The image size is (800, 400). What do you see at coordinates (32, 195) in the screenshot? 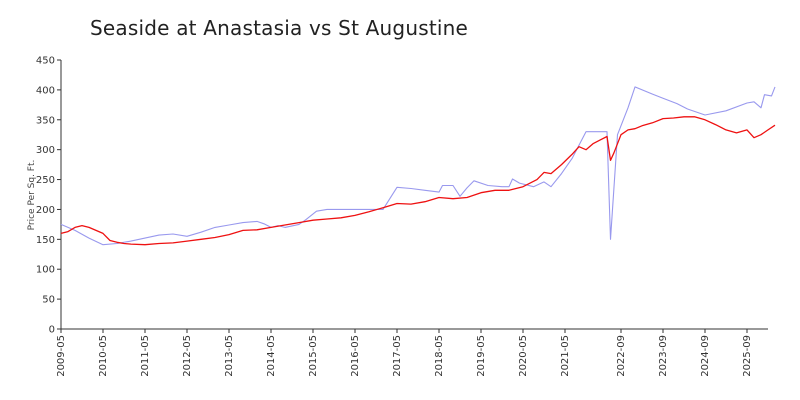
I see `y-axis-title: Price Per Sq. Ft.` at bounding box center [32, 195].